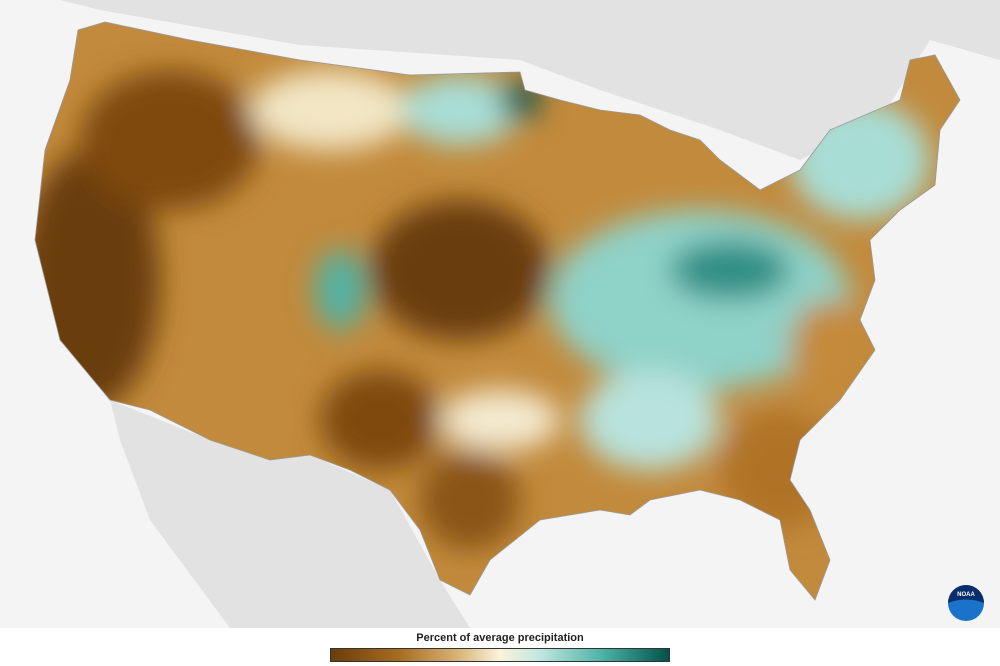 The image size is (1000, 666). I want to click on noaa-logo-text: NOAA, so click(966, 595).